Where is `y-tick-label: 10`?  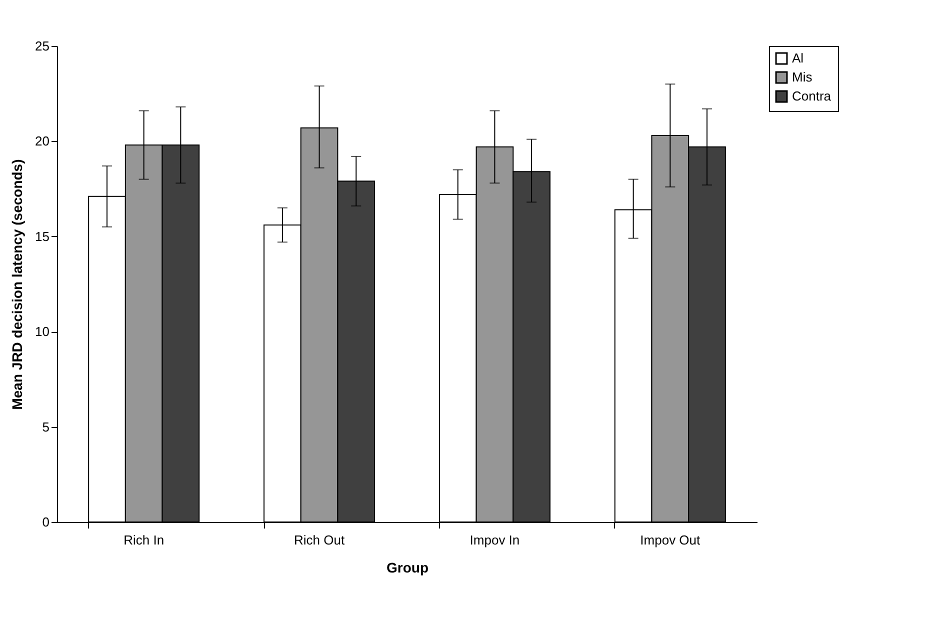
y-tick-label: 10 is located at coordinates (42, 332).